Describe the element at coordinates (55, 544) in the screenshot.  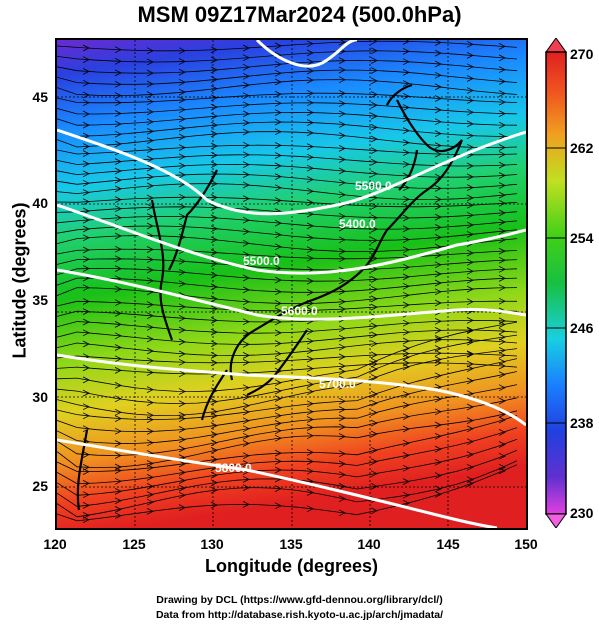
I see `x-tick-label: 120` at that location.